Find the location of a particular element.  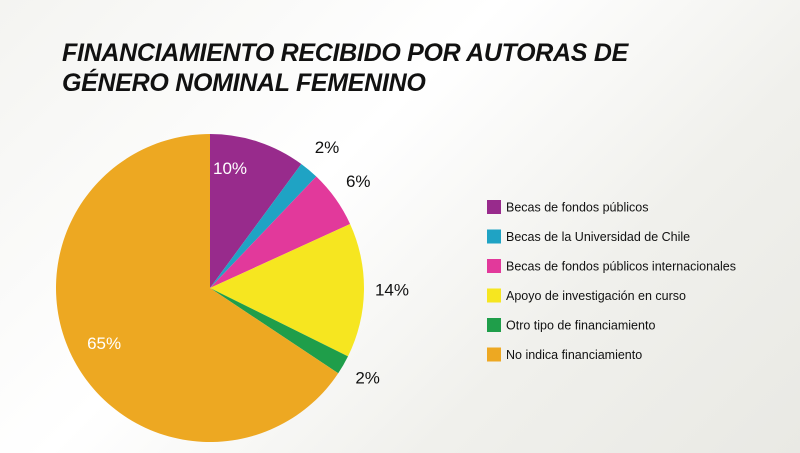

data-label: 65% is located at coordinates (104, 343).